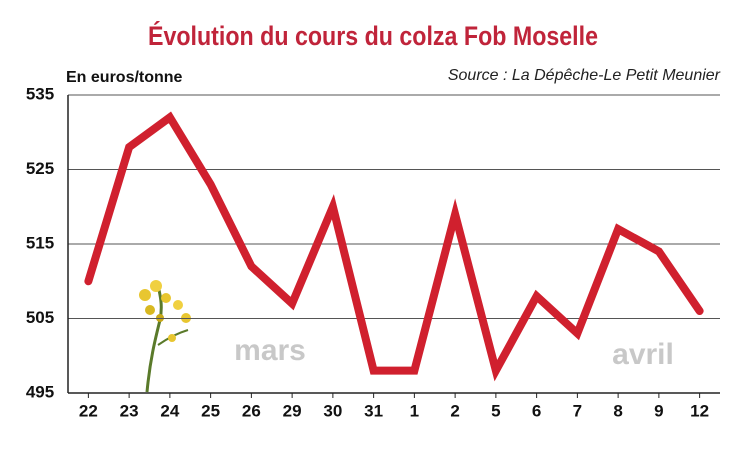  What do you see at coordinates (40, 391) in the screenshot?
I see `y-tick-label: 495` at bounding box center [40, 391].